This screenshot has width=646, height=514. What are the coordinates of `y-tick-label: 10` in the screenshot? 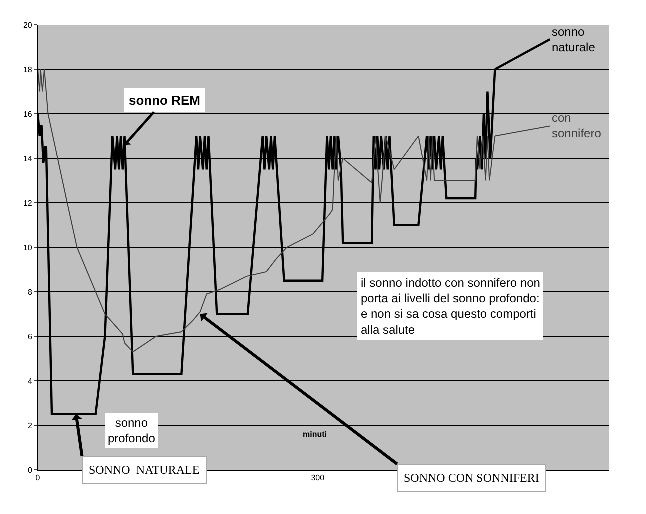 It's located at (28, 247).